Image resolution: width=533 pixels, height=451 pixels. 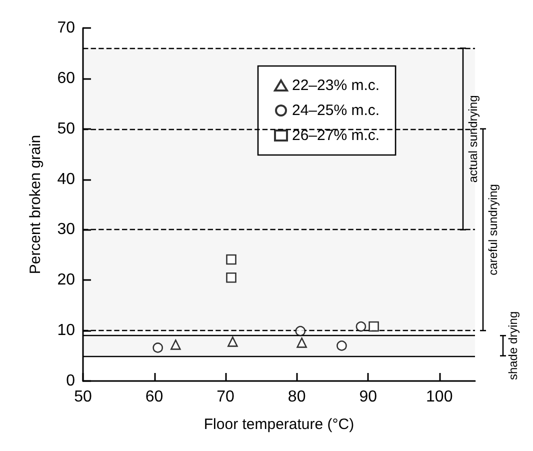 What do you see at coordinates (35, 204) in the screenshot?
I see `y-axis-title: Percent broken grain` at bounding box center [35, 204].